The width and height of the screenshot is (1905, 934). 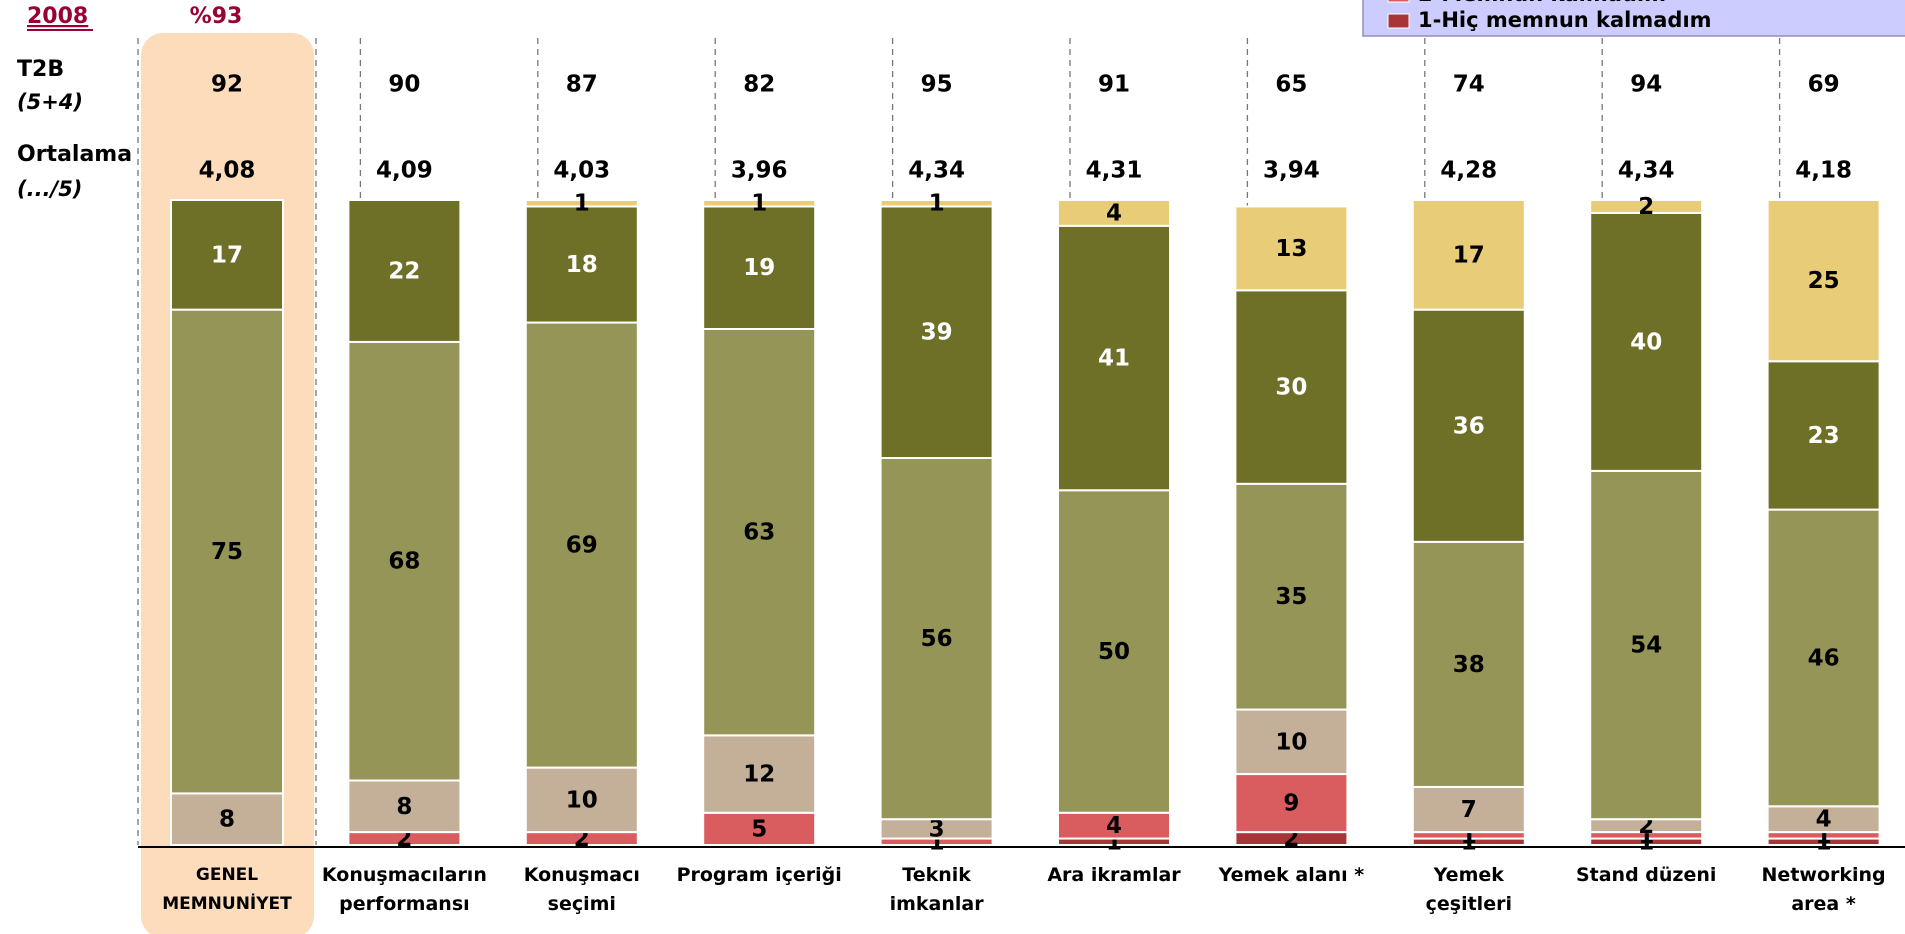 I want to click on mean-label: 4,03, so click(x=581, y=171).